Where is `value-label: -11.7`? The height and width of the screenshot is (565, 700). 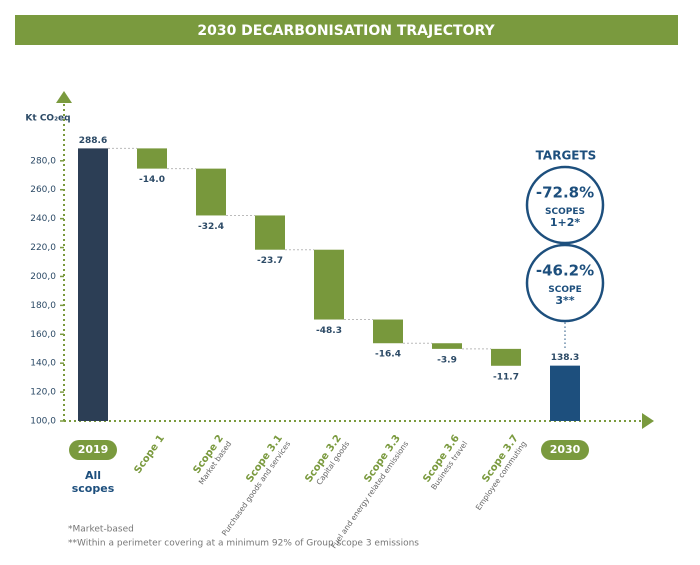
value-label: -11.7 is located at coordinates (506, 377).